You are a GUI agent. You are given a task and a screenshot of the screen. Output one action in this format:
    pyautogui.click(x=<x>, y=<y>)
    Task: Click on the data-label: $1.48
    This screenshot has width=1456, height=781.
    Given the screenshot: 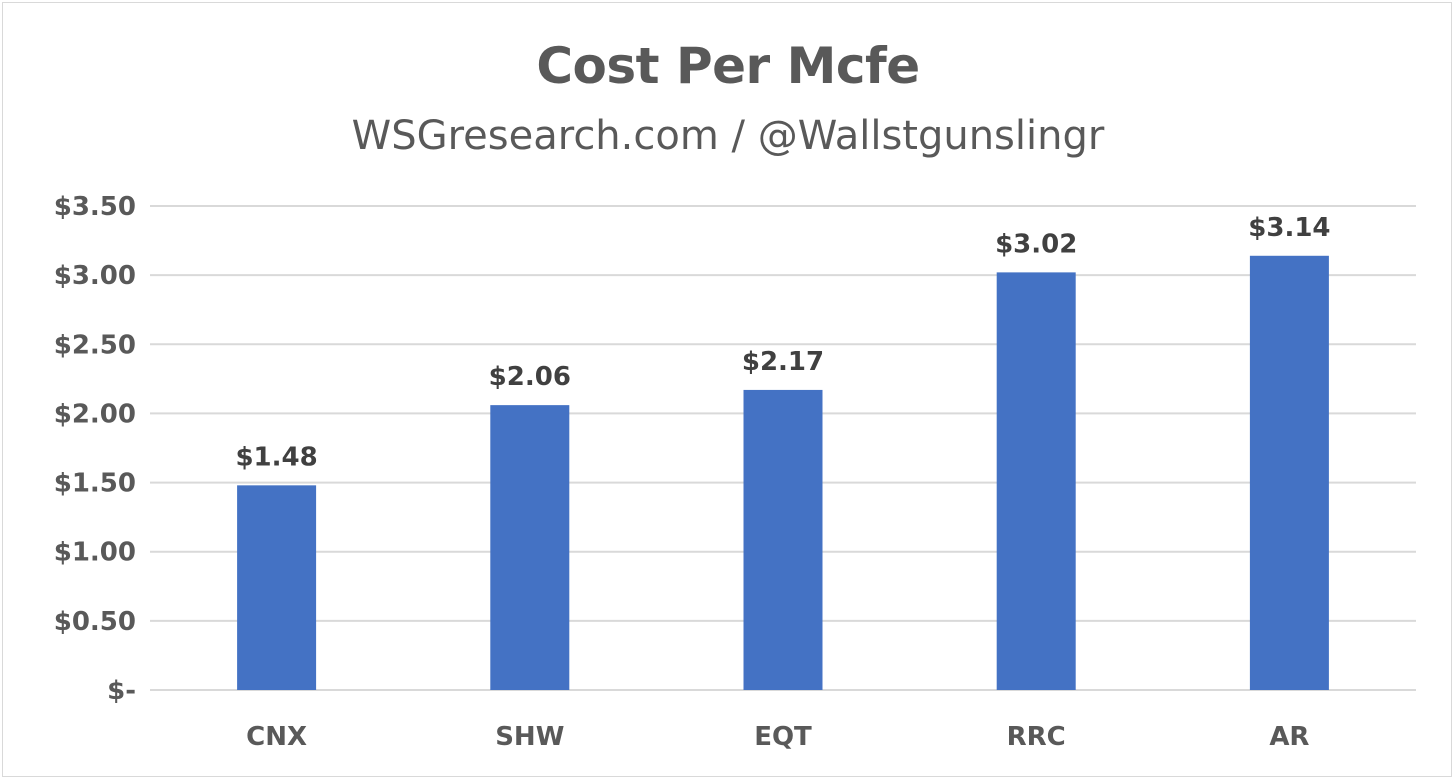 What is the action you would take?
    pyautogui.click(x=276, y=457)
    